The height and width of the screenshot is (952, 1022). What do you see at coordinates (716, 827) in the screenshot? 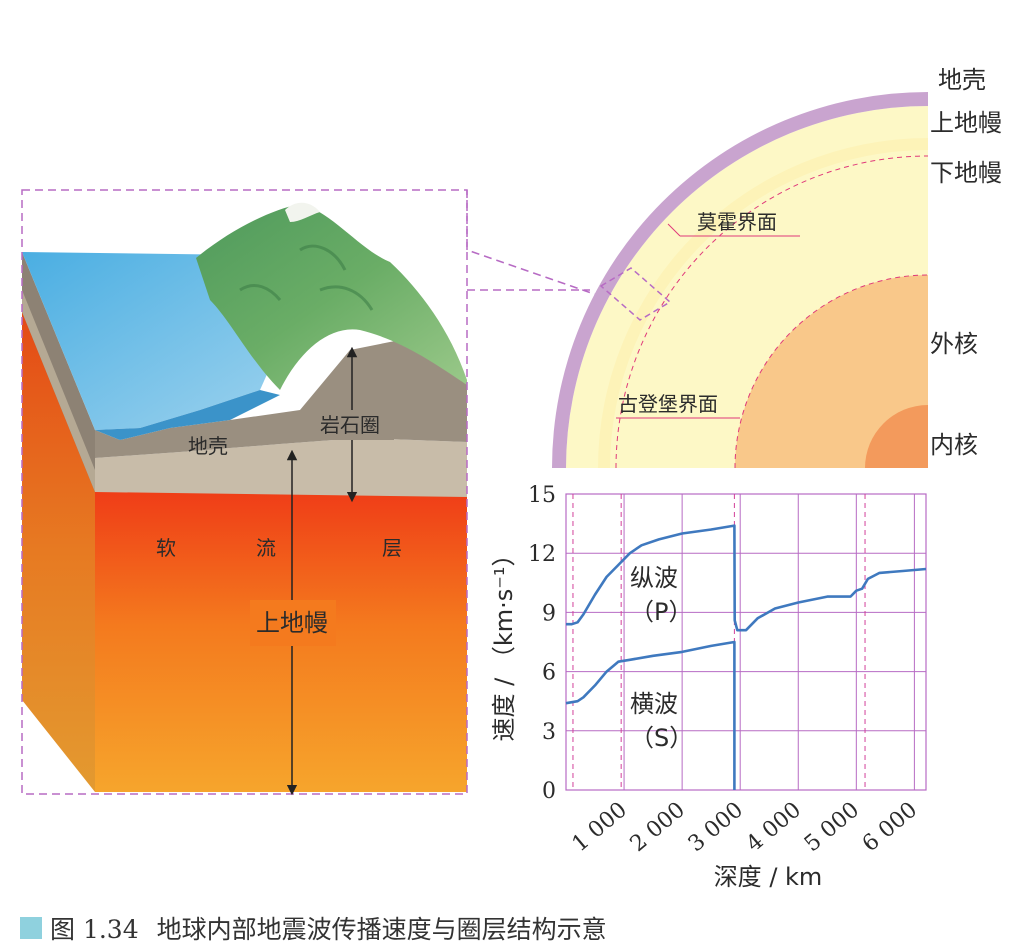
I see `x-tick-label: 3 000` at bounding box center [716, 827].